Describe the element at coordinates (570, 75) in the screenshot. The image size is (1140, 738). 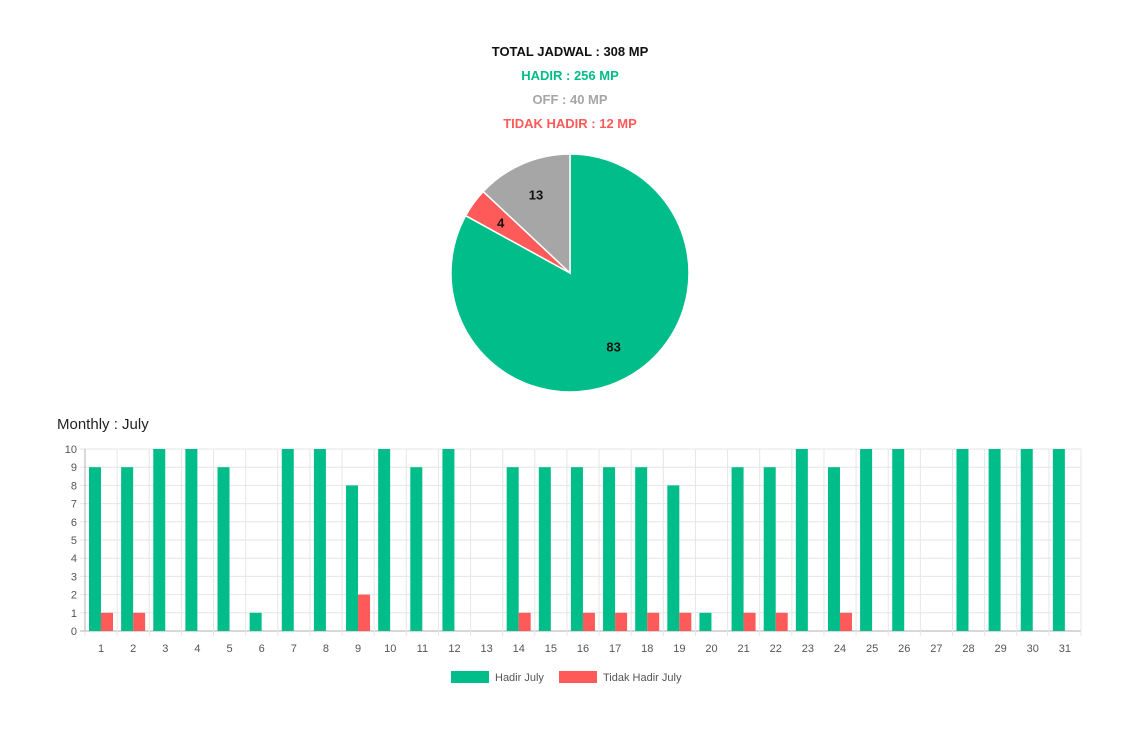
I see `present-text: HADIR : 256 MP` at that location.